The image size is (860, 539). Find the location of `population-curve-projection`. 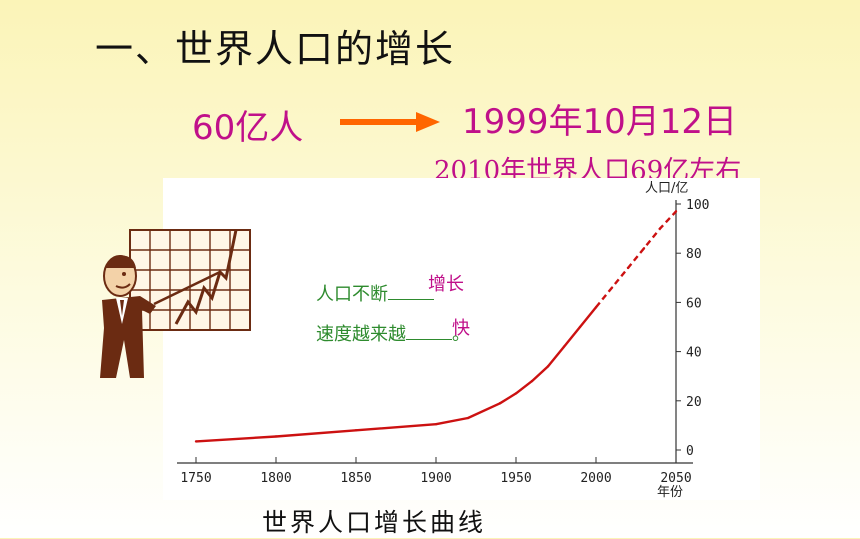

population-curve-projection is located at coordinates (636, 259).